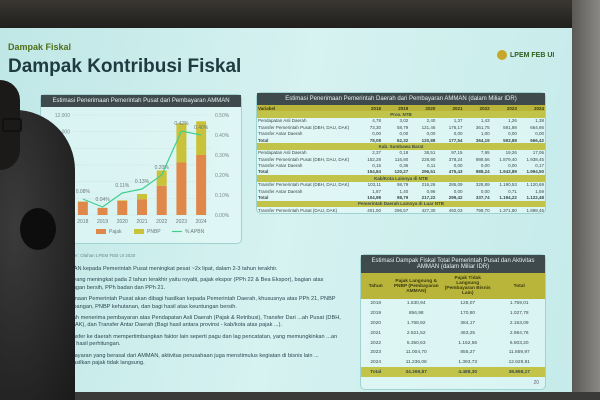 This screenshot has width=600, height=400. What do you see at coordinates (300, 396) in the screenshot?
I see `screen-bottom-edge` at bounding box center [300, 396].